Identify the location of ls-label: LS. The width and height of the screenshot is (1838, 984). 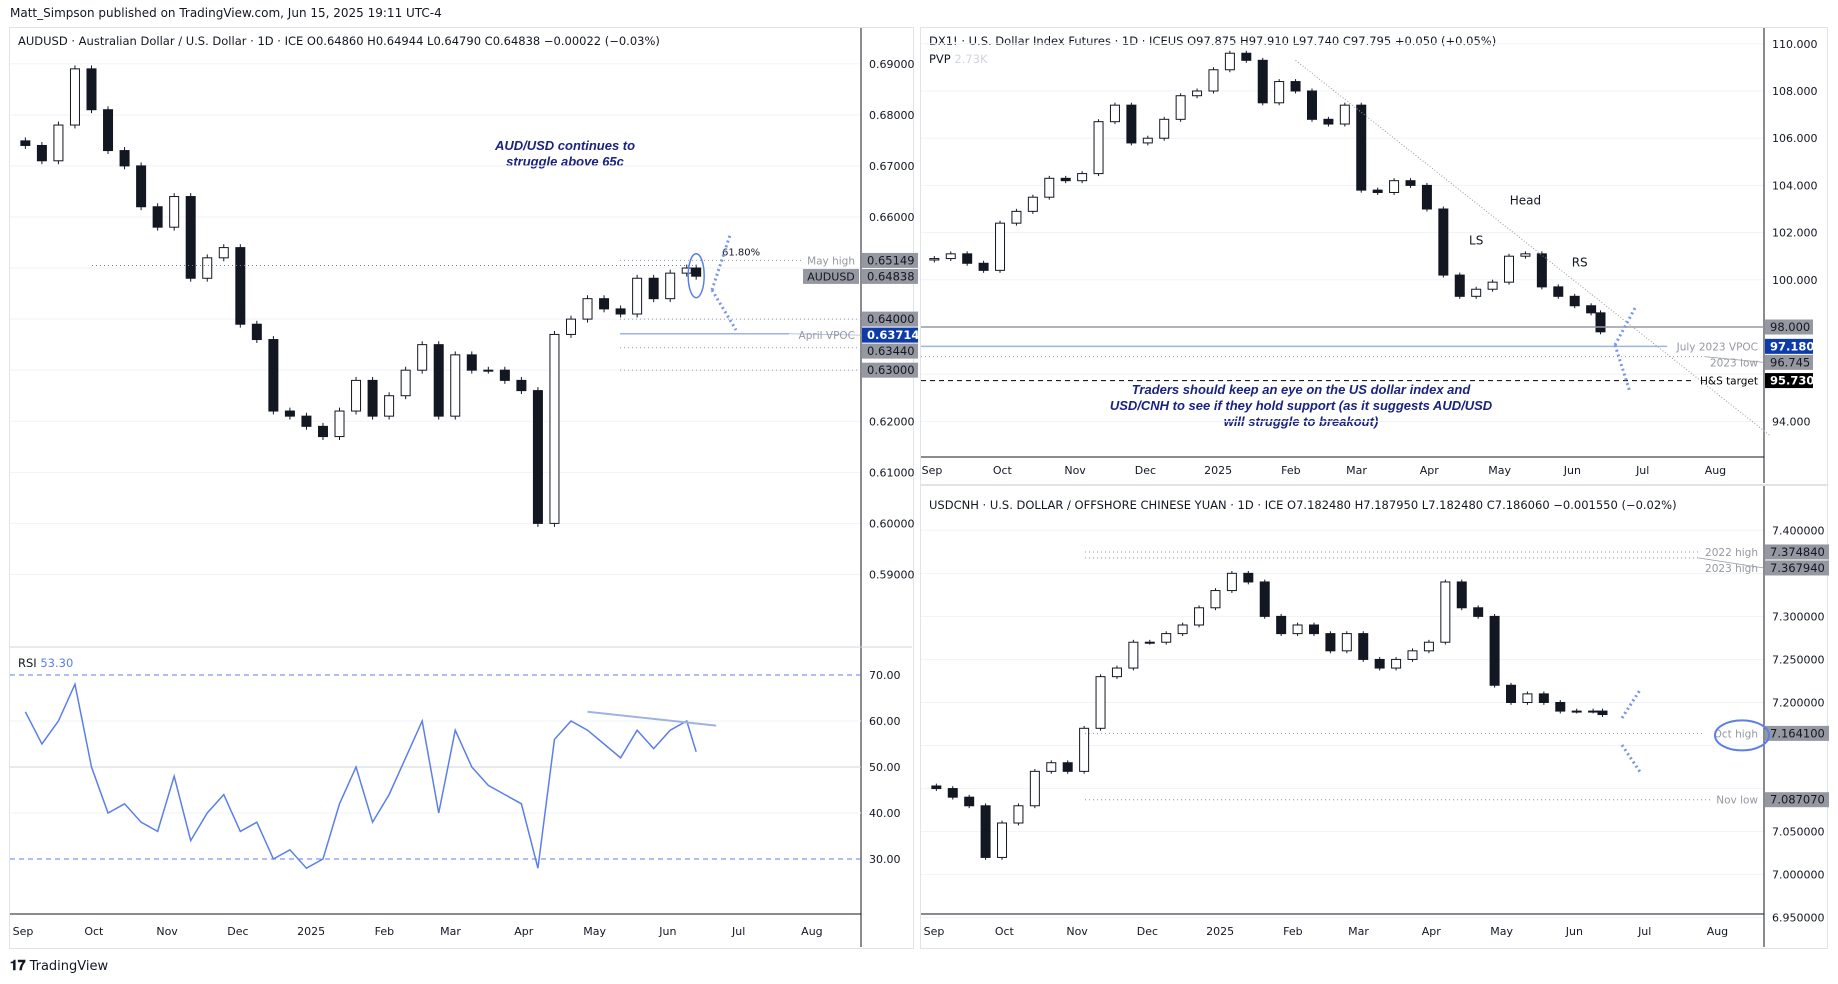
(1476, 240).